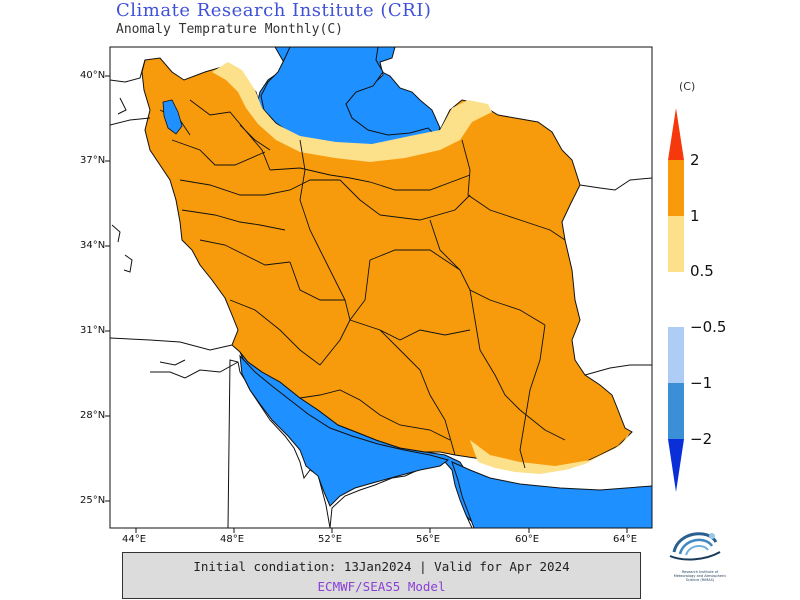 The image size is (800, 600). What do you see at coordinates (687, 86) in the screenshot?
I see `legend-unit: (C)` at bounding box center [687, 86].